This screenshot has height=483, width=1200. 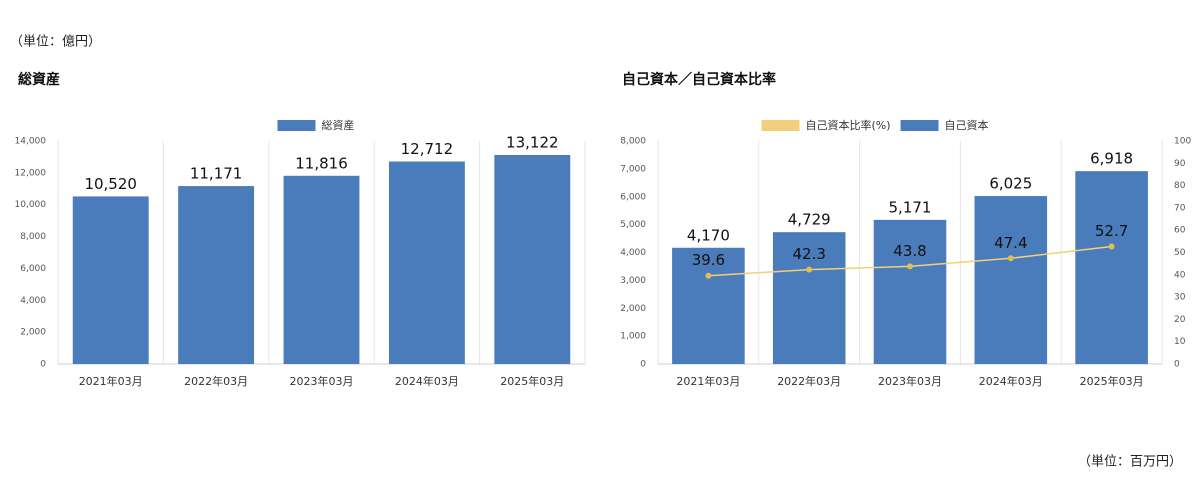 I want to click on y2-tick-label: 90, so click(x=1180, y=164).